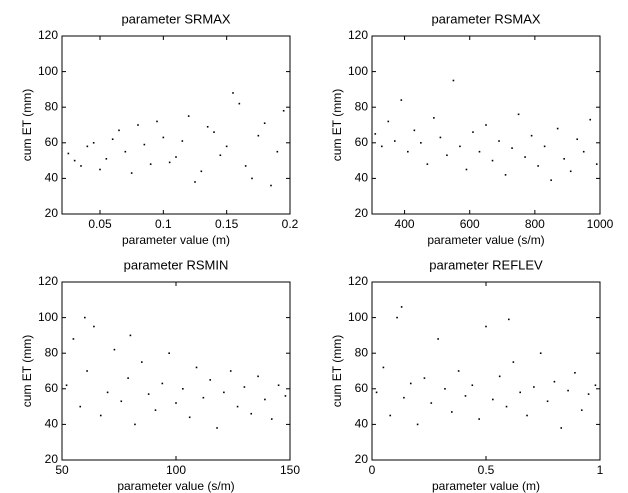 The image size is (628, 493). Describe the element at coordinates (290, 470) in the screenshot. I see `x-tick-label: 150` at that location.